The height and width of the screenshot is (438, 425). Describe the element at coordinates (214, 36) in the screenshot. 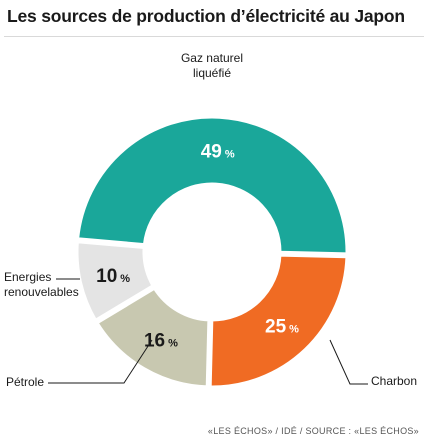

I see `title-divider` at that location.